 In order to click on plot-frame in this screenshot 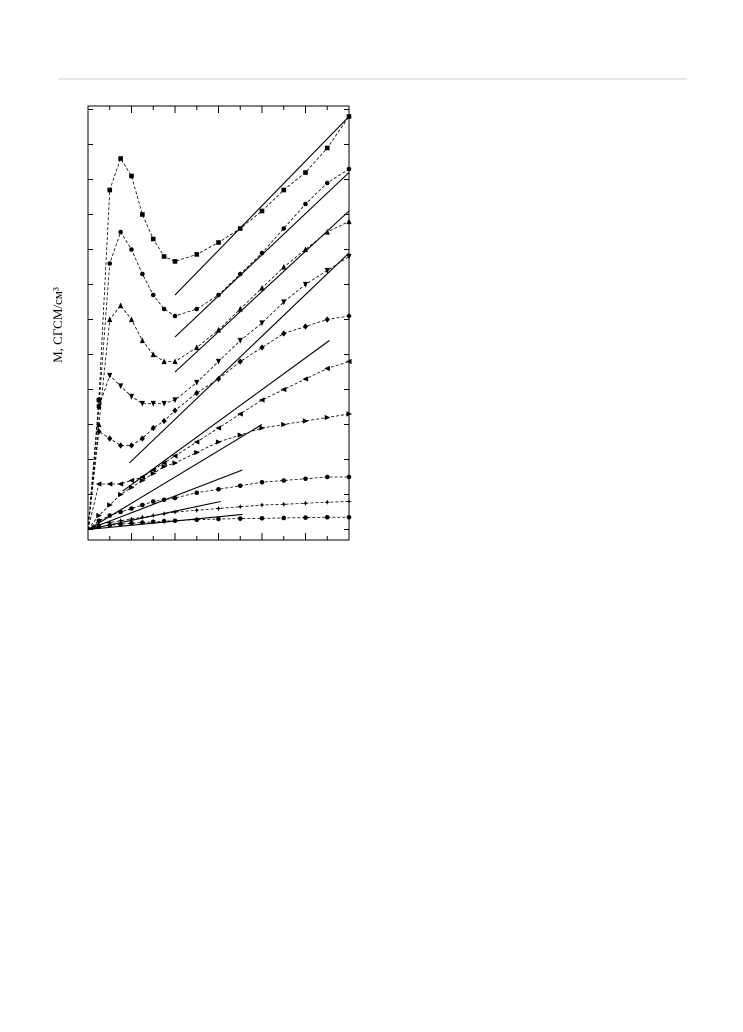, I will do `click(218, 323)`.